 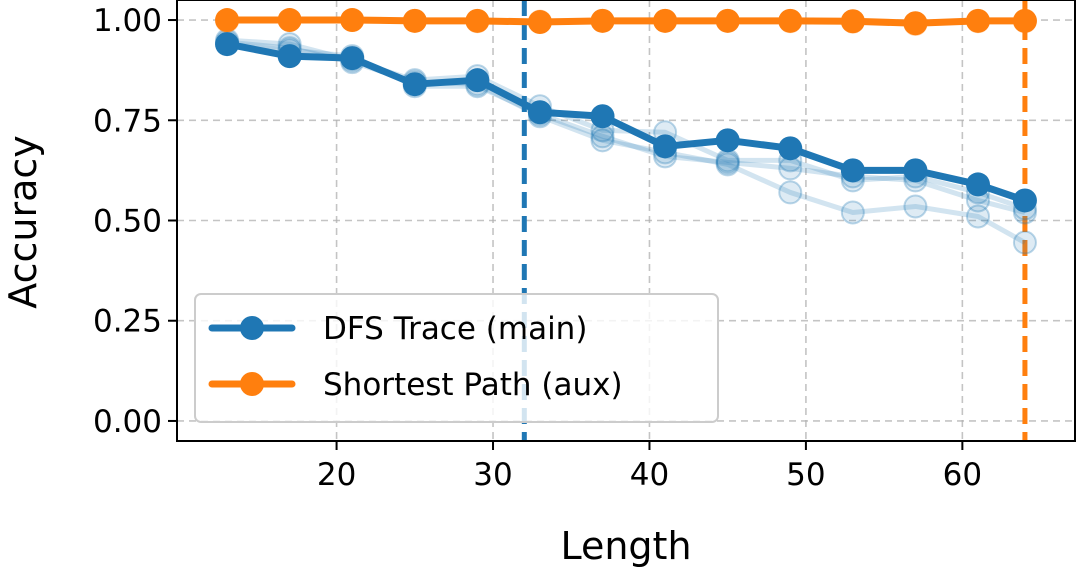 I want to click on legend-marker-shortest-path, so click(x=252, y=384).